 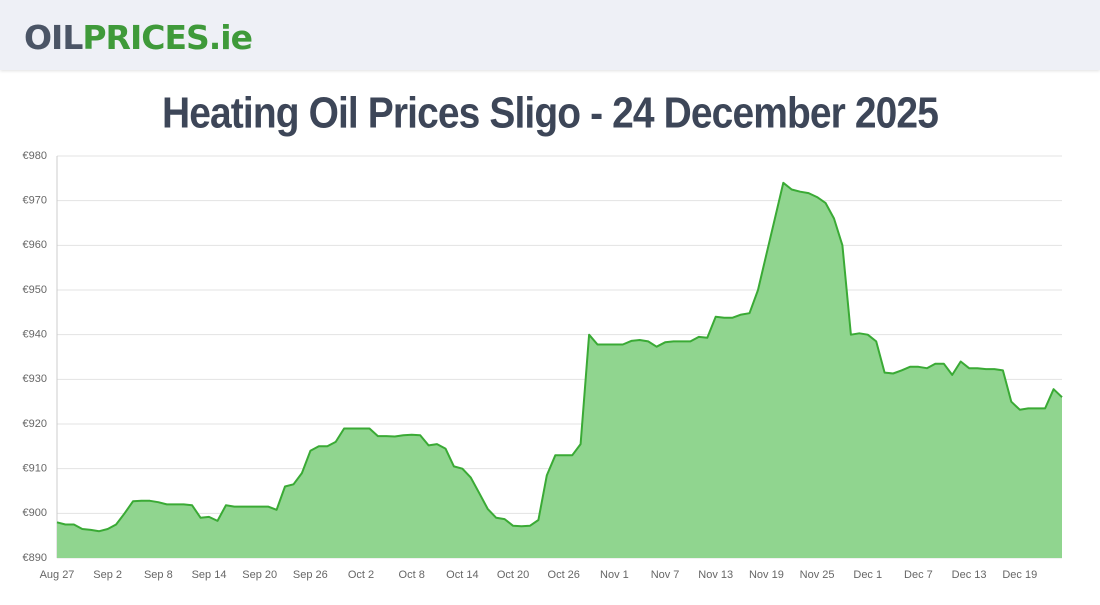 I want to click on x-tick-label: Aug 27, so click(x=57, y=575).